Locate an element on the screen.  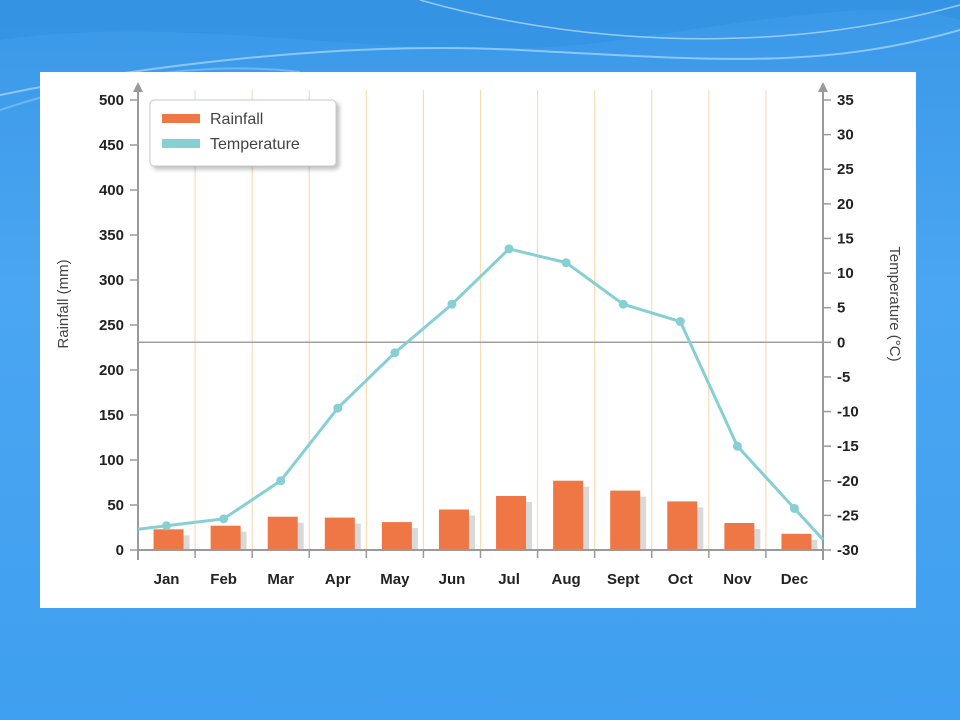
legend-box is located at coordinates (243, 133).